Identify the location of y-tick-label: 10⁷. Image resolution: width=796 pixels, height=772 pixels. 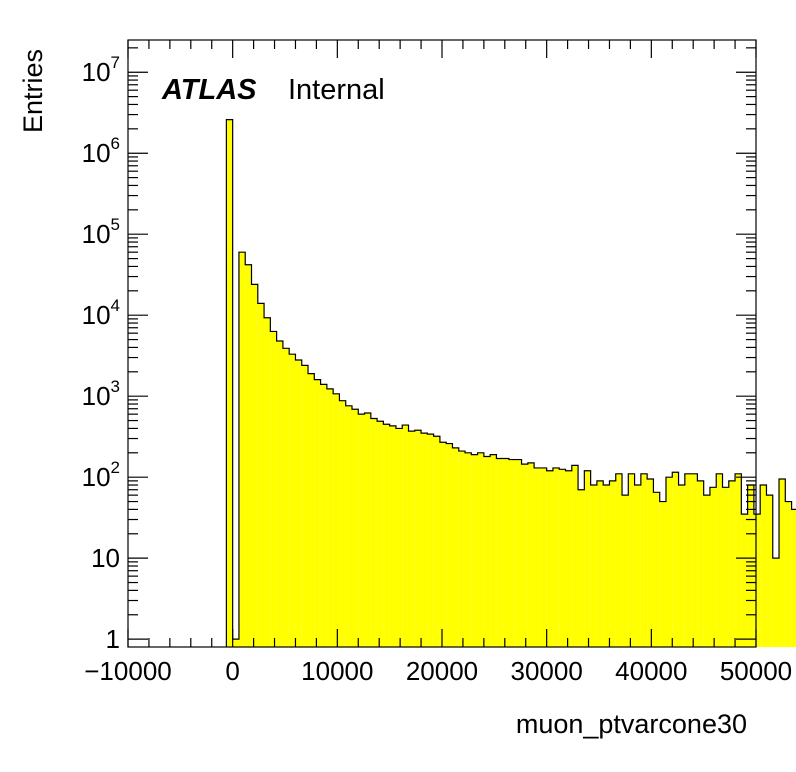
(101, 70).